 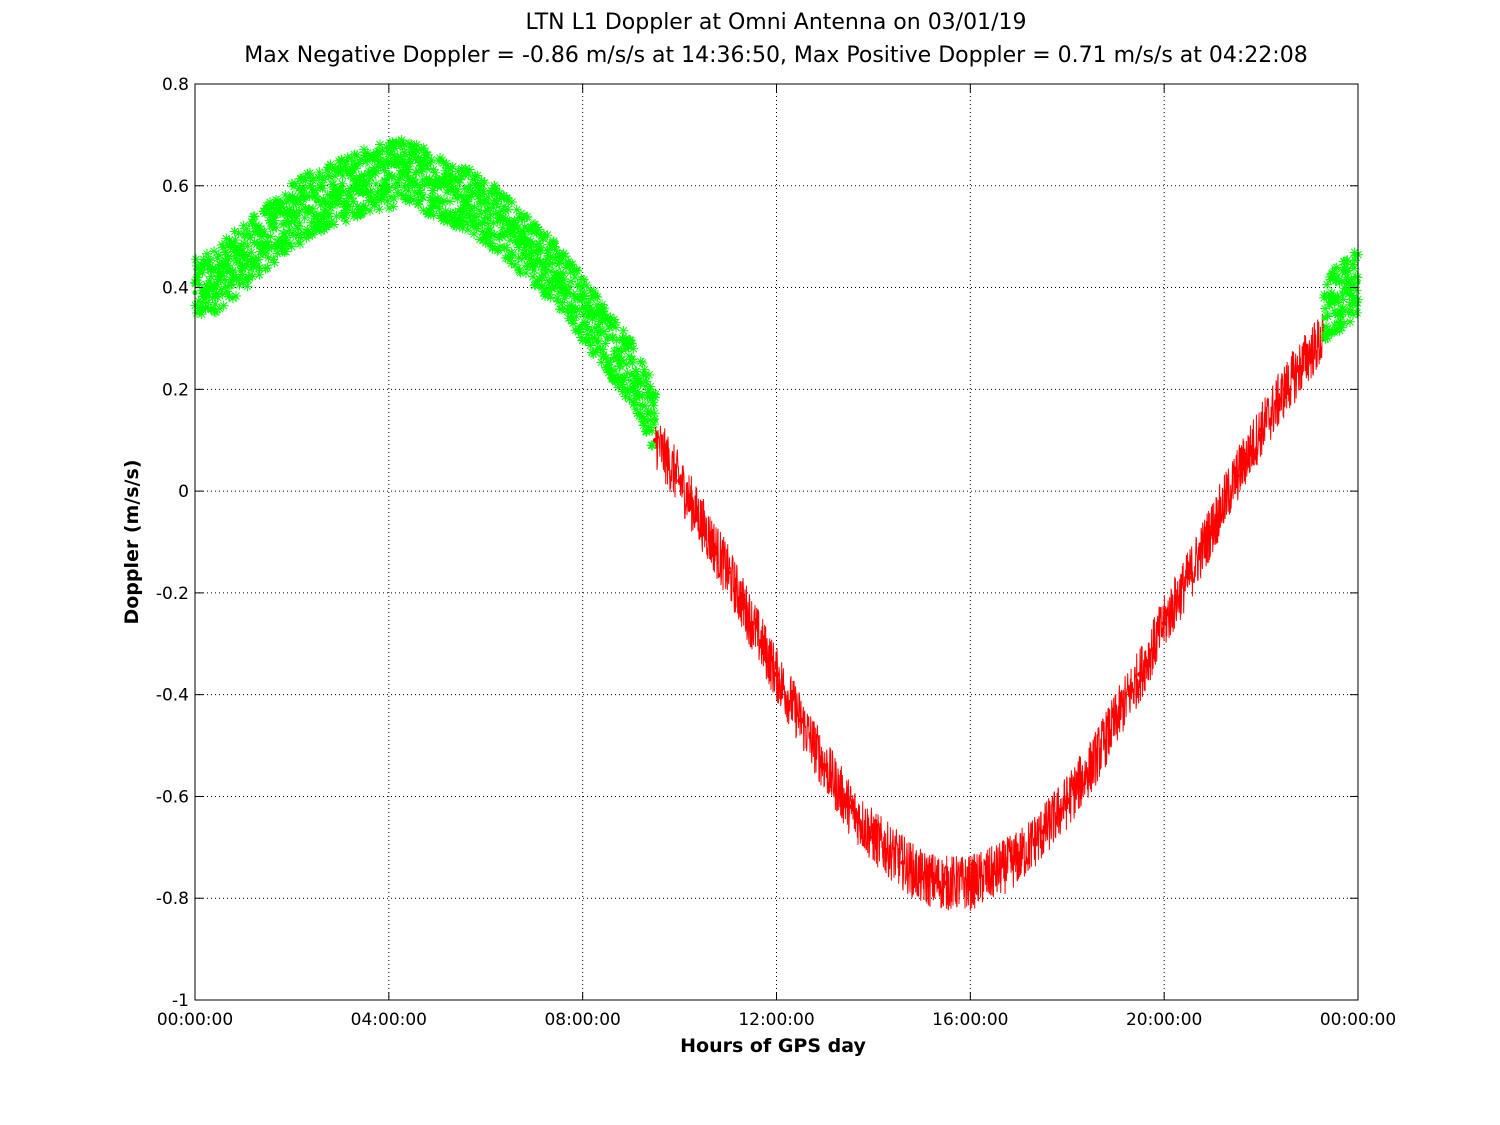 What do you see at coordinates (773, 1046) in the screenshot?
I see `x-axis-label: Hours of GPS day` at bounding box center [773, 1046].